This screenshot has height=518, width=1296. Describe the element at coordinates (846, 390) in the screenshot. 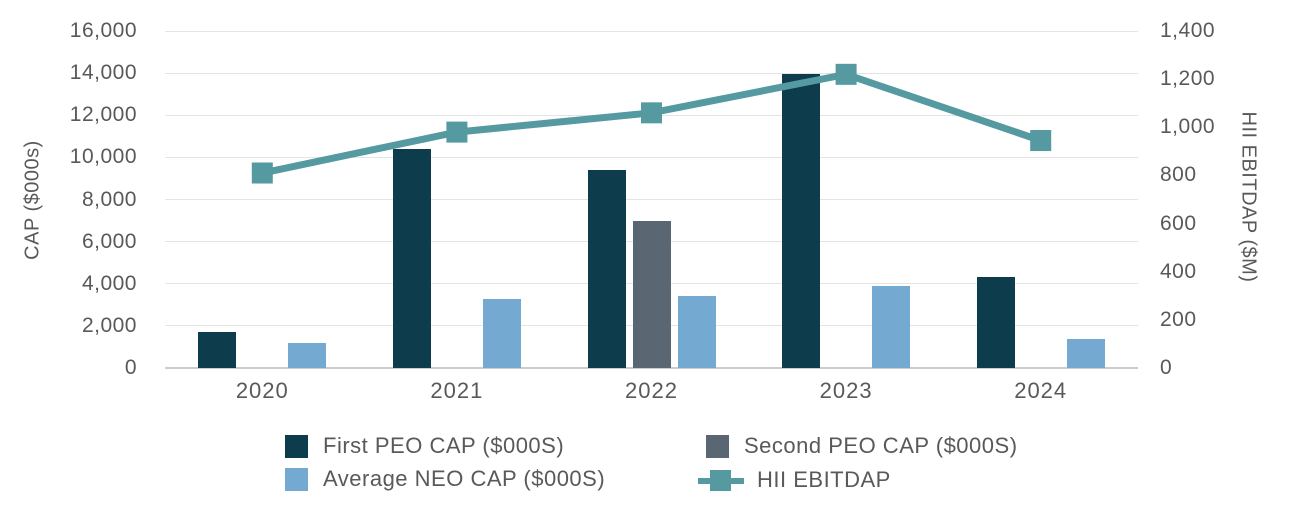

I see `x-axis-label-2023: 2023` at that location.